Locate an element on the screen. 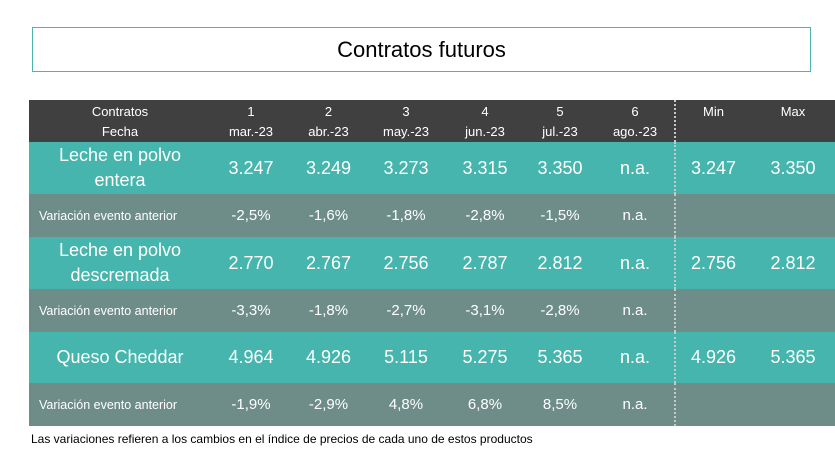 This screenshot has height=451, width=835. price-cell: 5.275 is located at coordinates (485, 357).